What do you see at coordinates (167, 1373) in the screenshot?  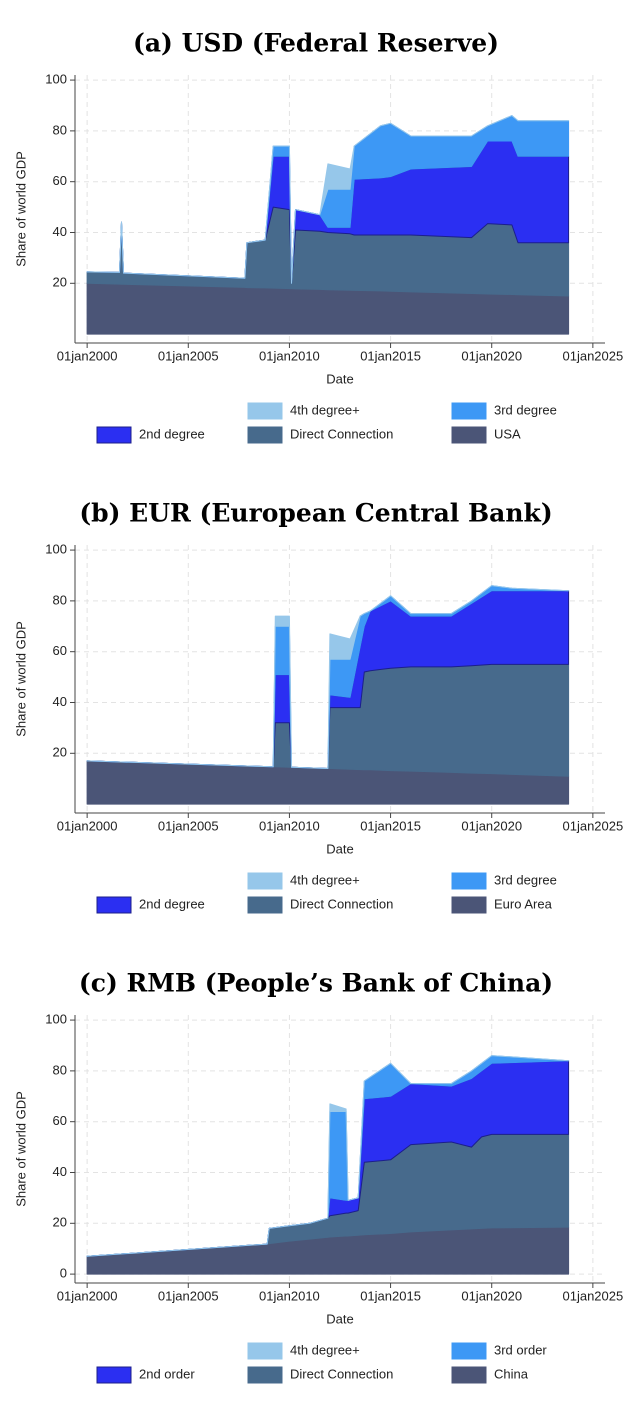 I see `legend-label: 2nd order` at bounding box center [167, 1373].